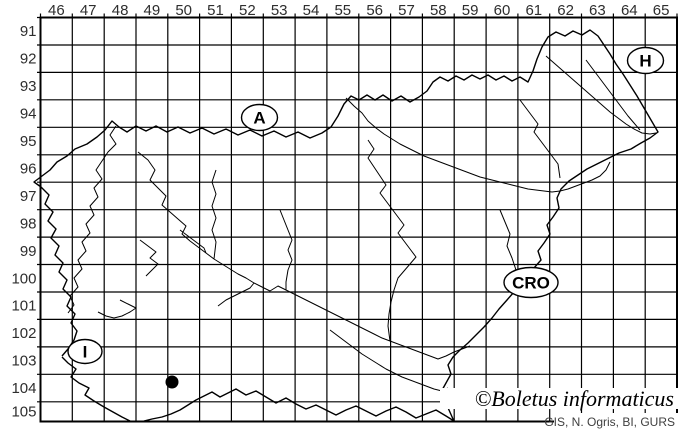 The height and width of the screenshot is (436, 680). Describe the element at coordinates (183, 10) in the screenshot. I see `col-label-50: 50` at that location.